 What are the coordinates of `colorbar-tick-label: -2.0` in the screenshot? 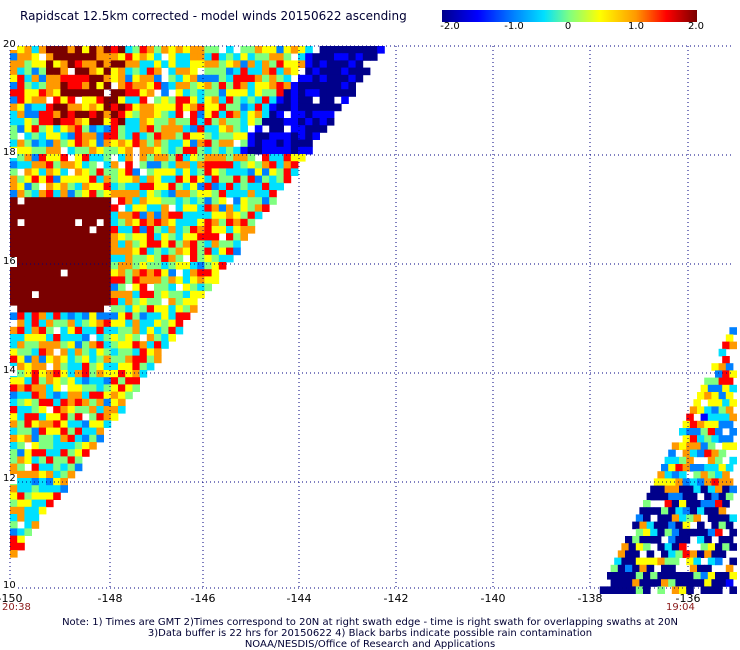 It's located at (450, 26).